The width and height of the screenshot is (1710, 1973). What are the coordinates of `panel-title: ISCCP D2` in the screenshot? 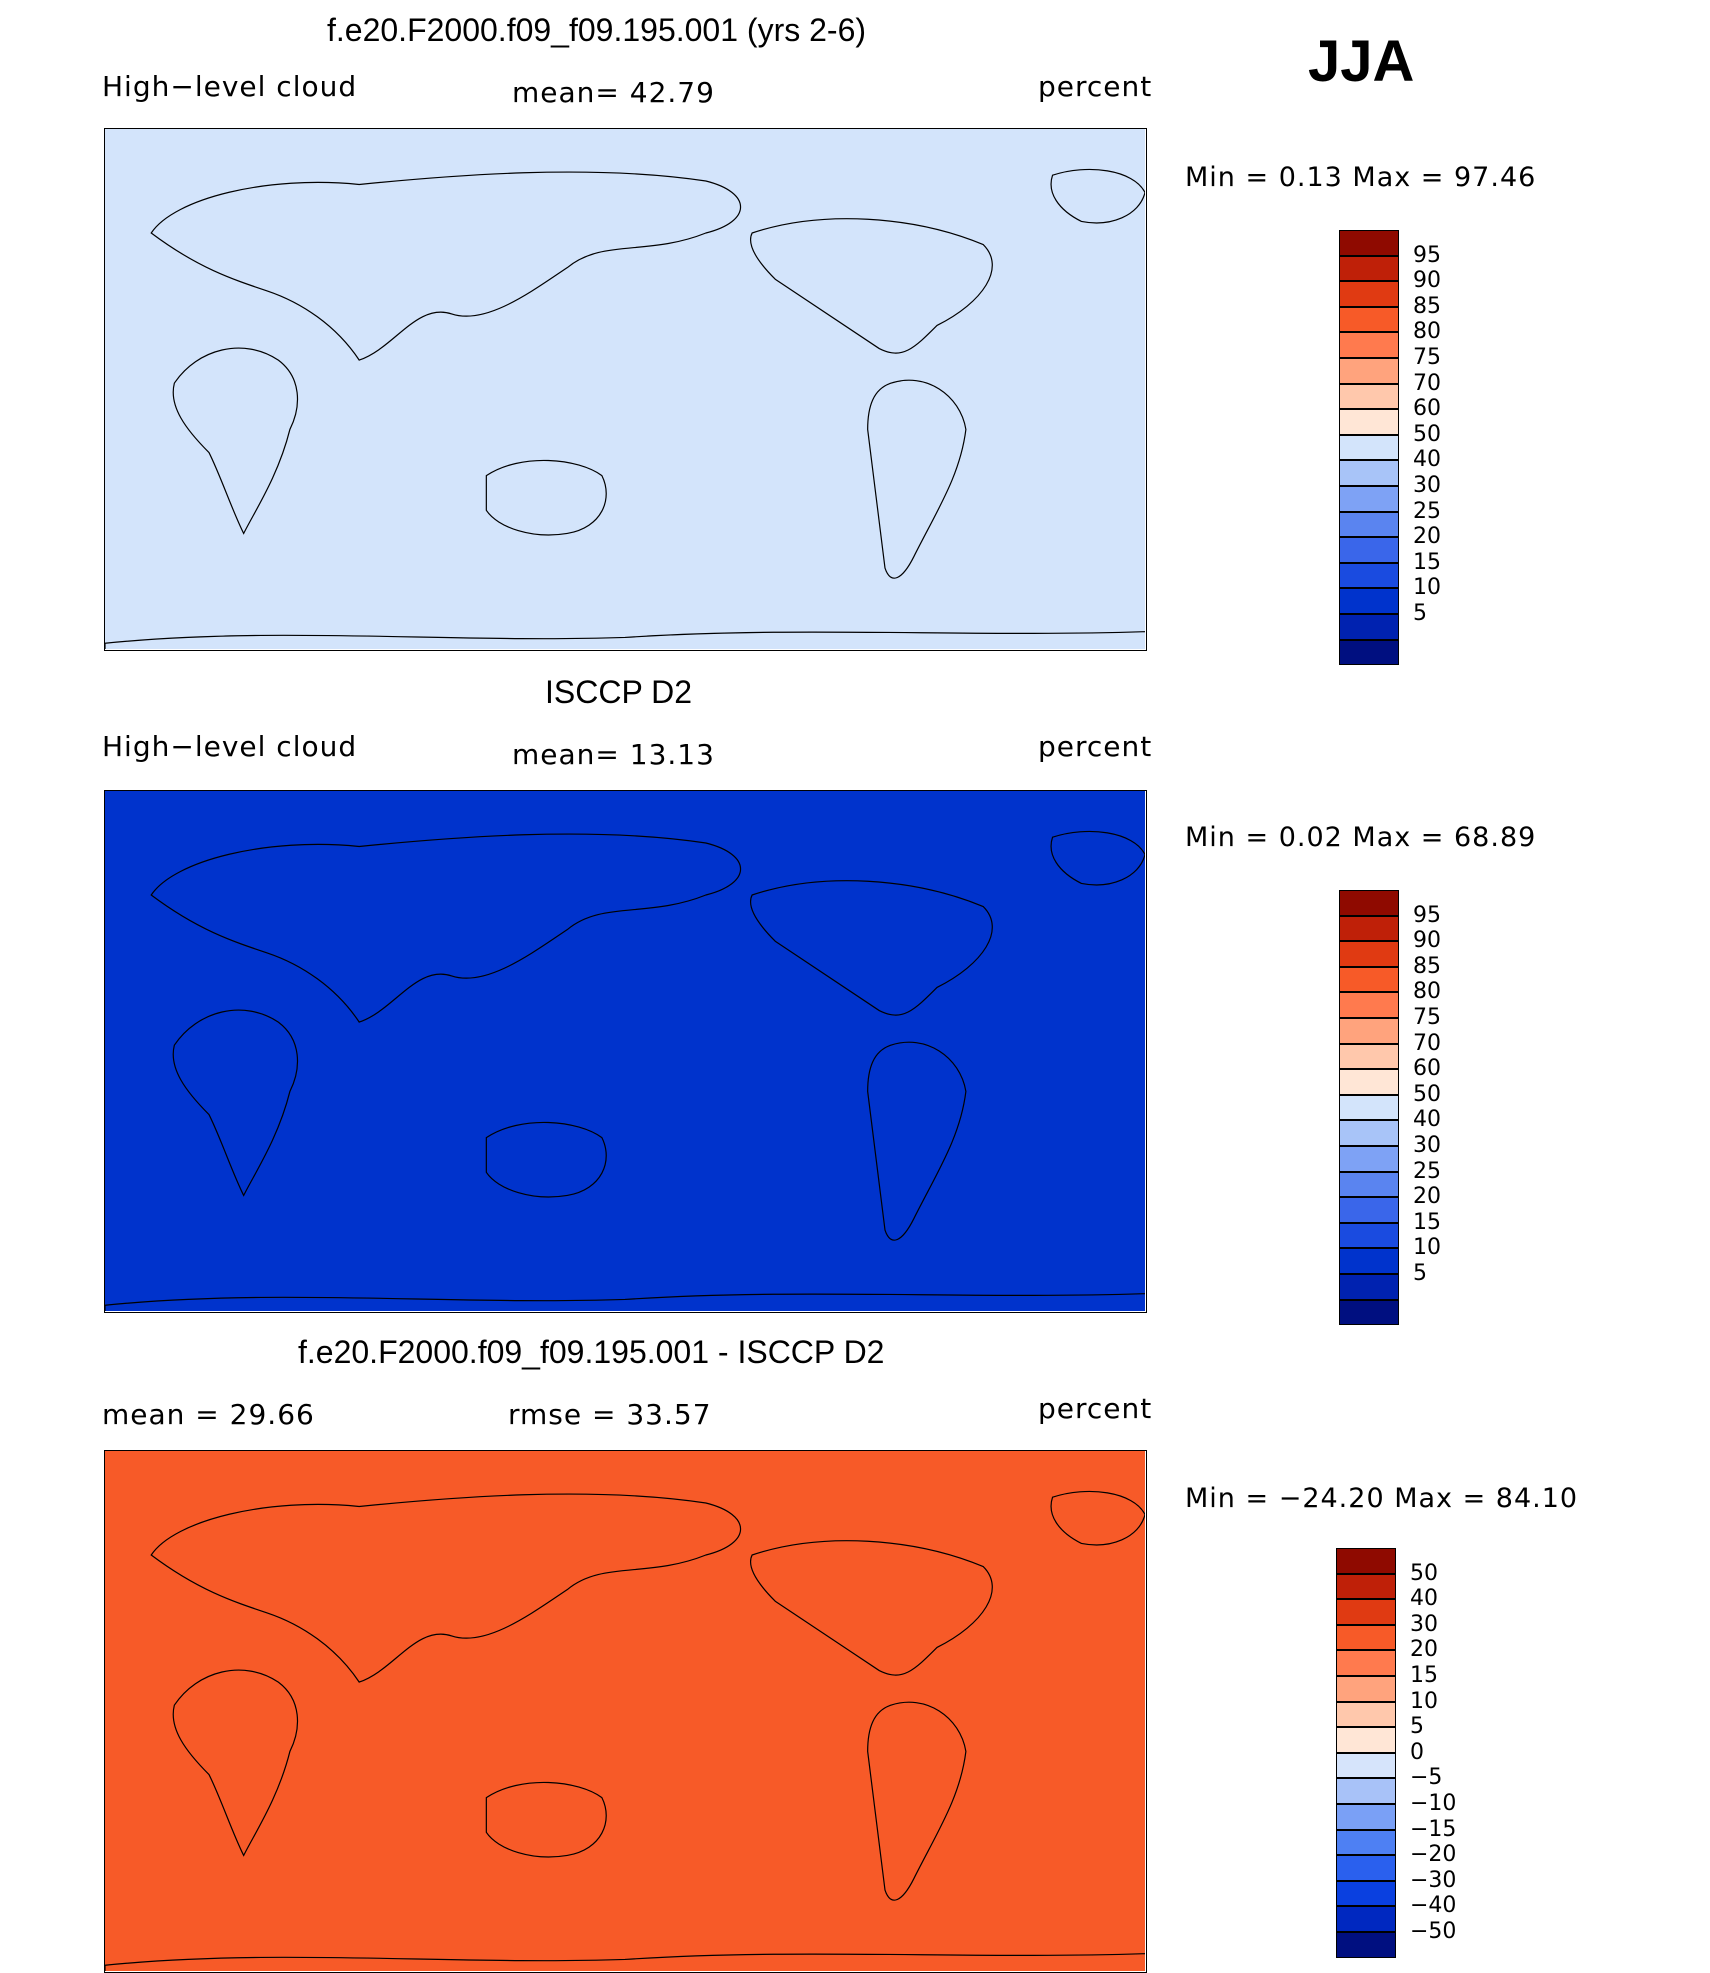 It's located at (619, 692).